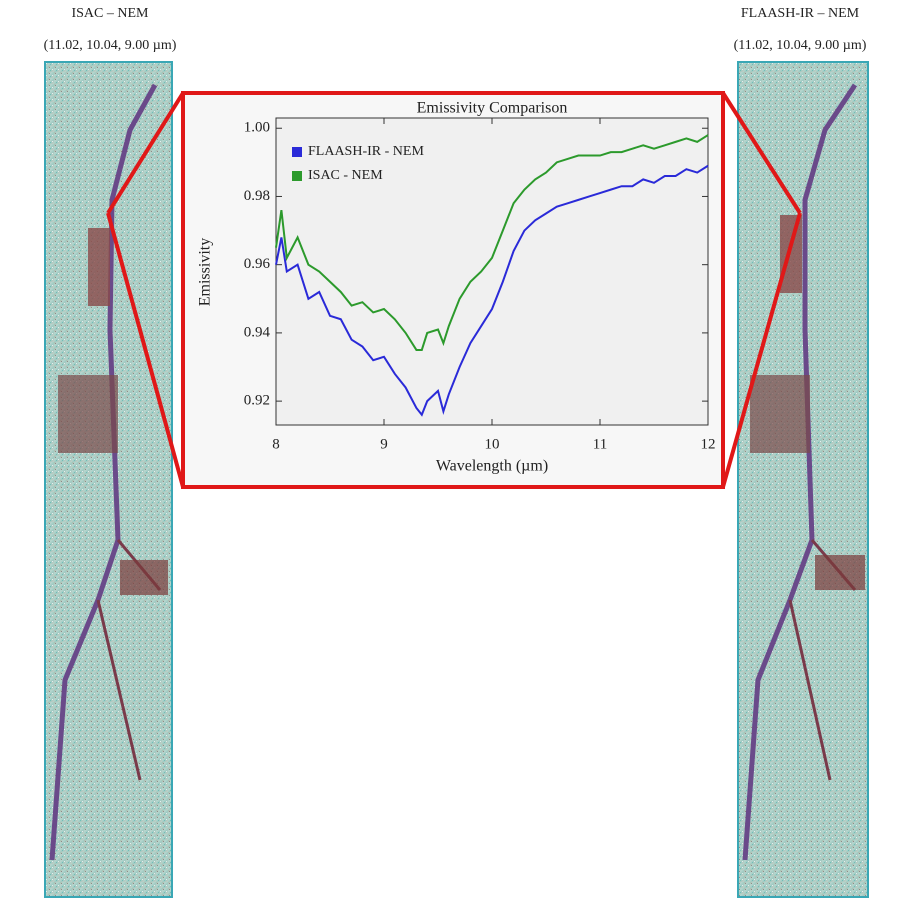 This screenshot has height=899, width=900. I want to click on image-title: ISAC – NEM, so click(110, 13).